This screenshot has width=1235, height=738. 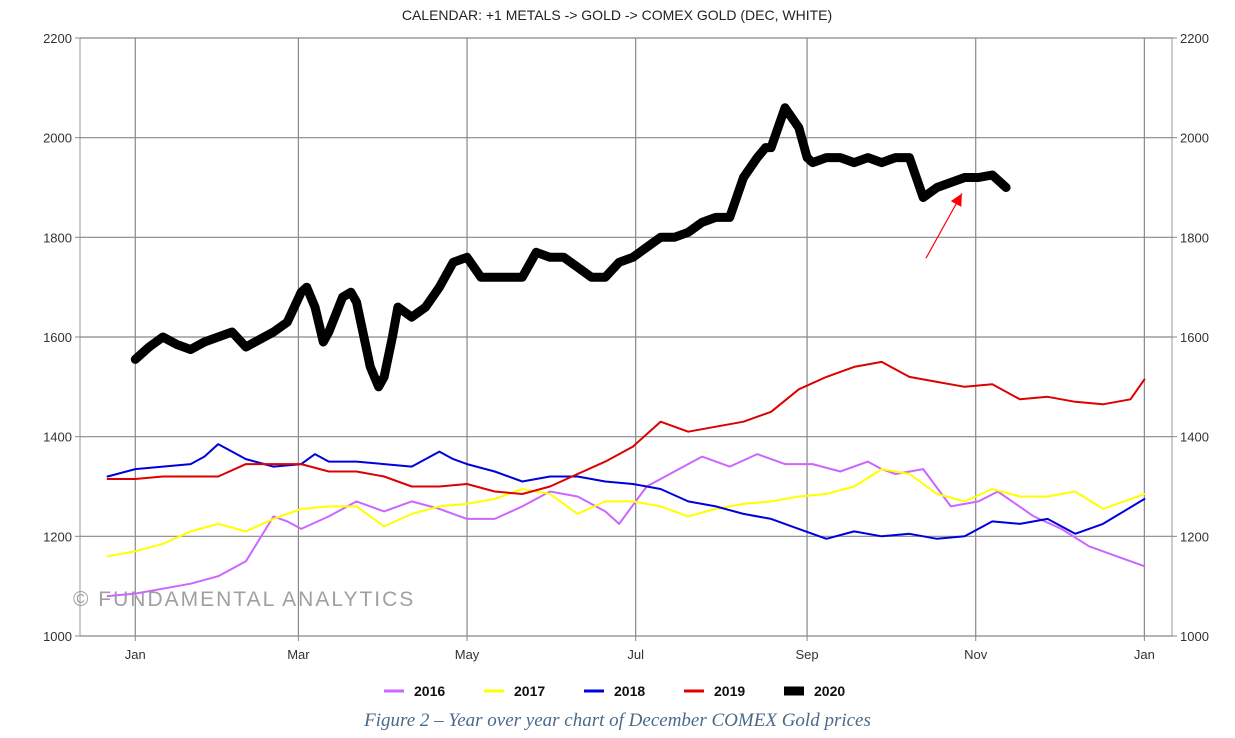 I want to click on y-tick-label-right: 1600, so click(x=1194, y=337).